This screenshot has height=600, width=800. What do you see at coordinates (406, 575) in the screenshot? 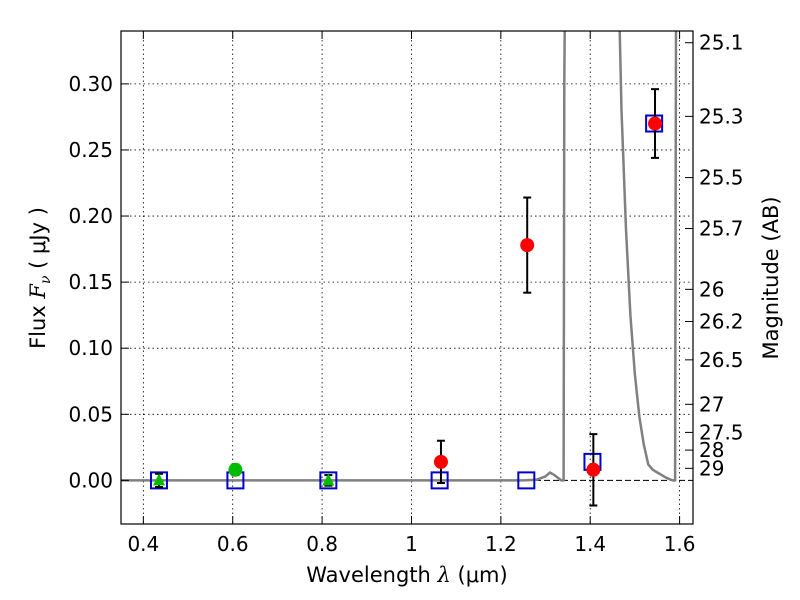
I see `x-axis-label: Wavelength λ (μm)` at bounding box center [406, 575].